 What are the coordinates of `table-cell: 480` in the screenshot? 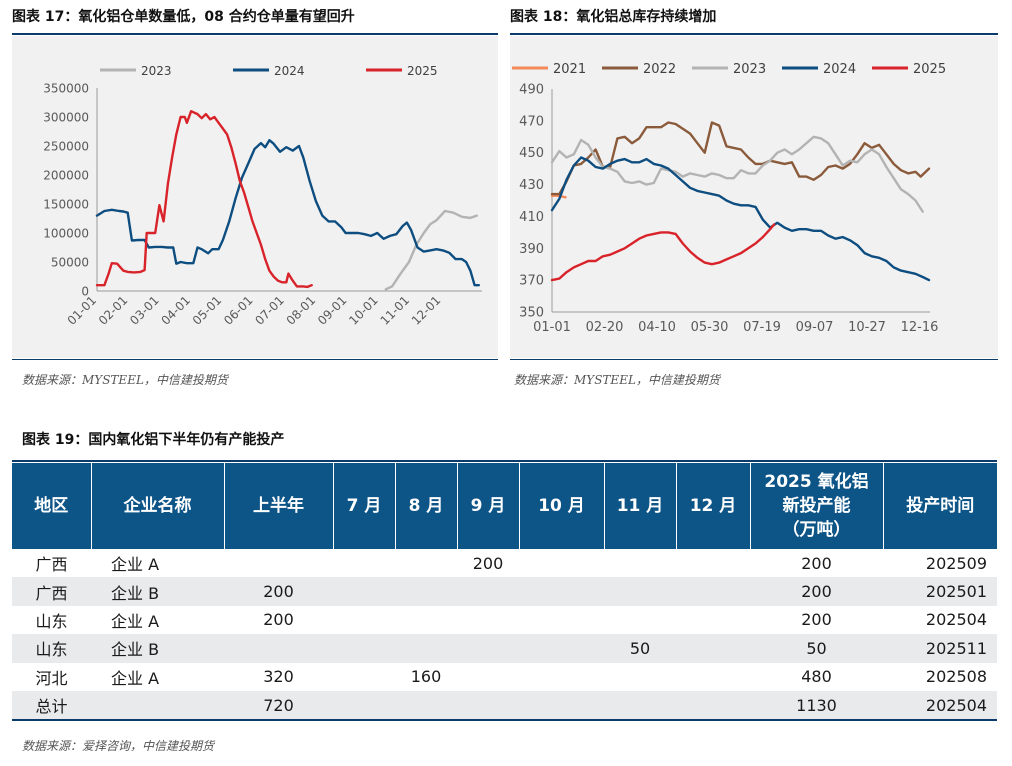 It's located at (816, 677).